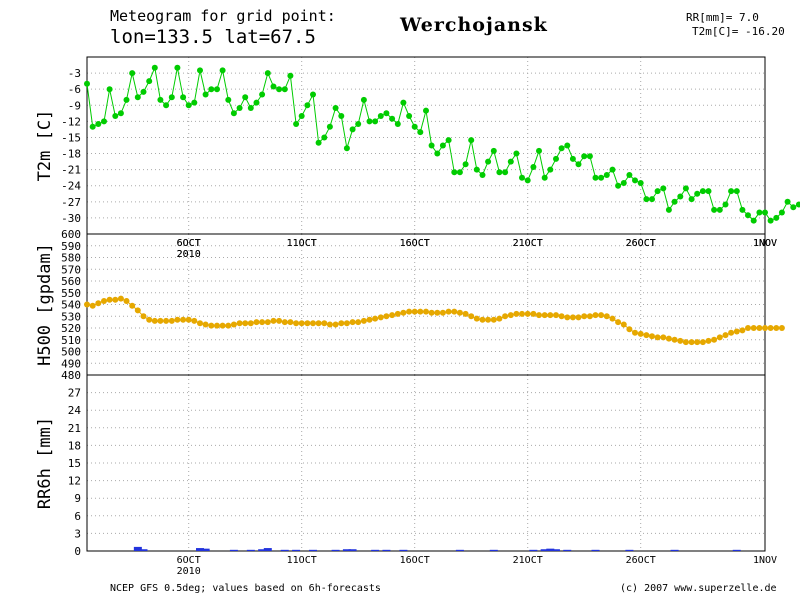 The image size is (800, 600). I want to click on y-tick-label: -12, so click(71, 121).